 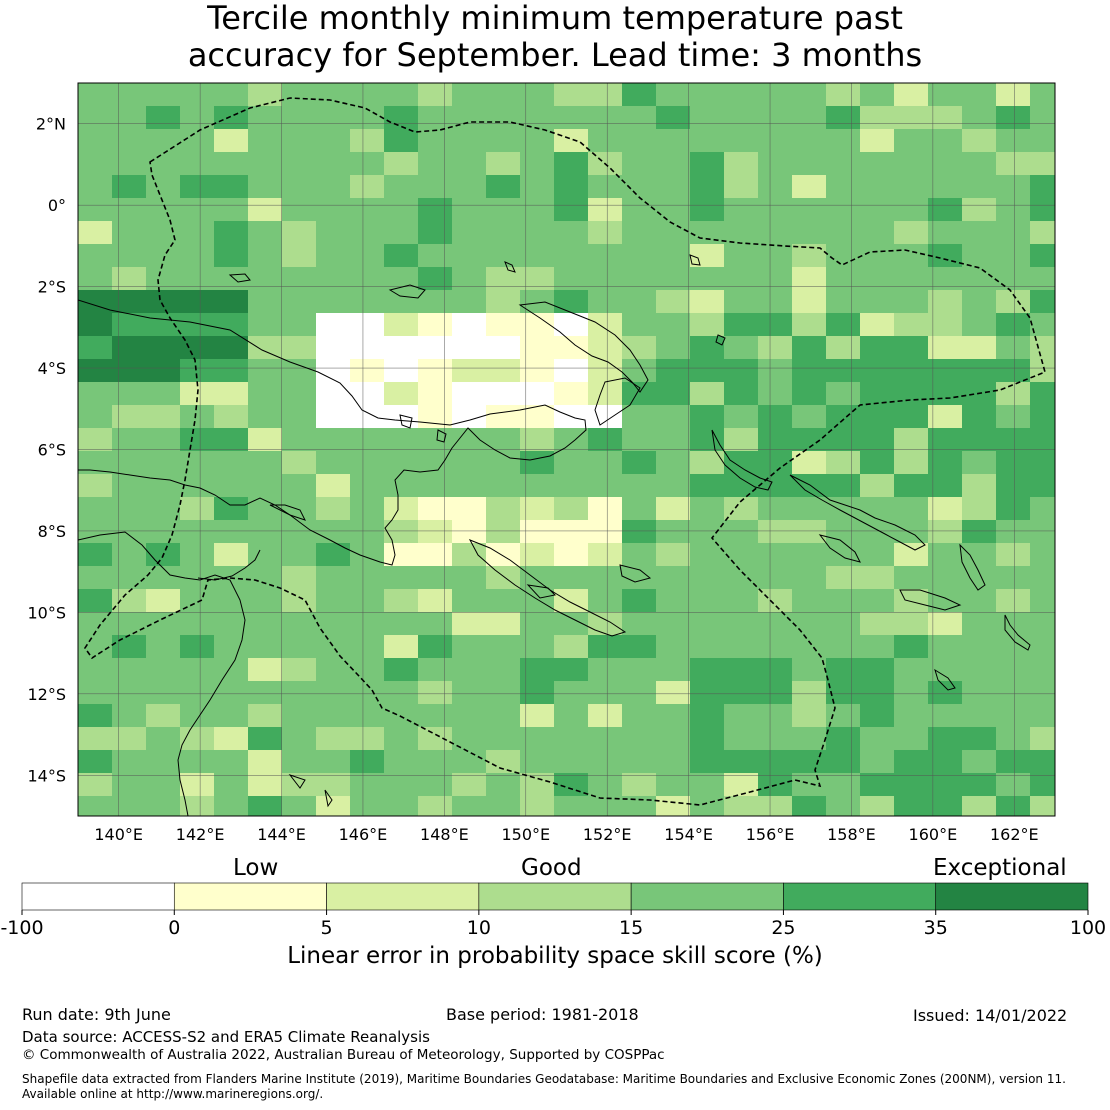 What do you see at coordinates (479, 928) in the screenshot?
I see `colorbar-tick-label: 10` at bounding box center [479, 928].